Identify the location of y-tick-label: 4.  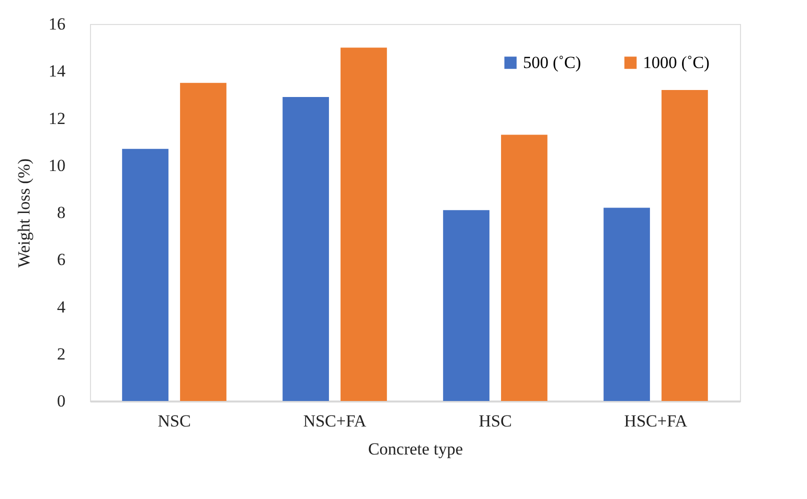
(61, 306).